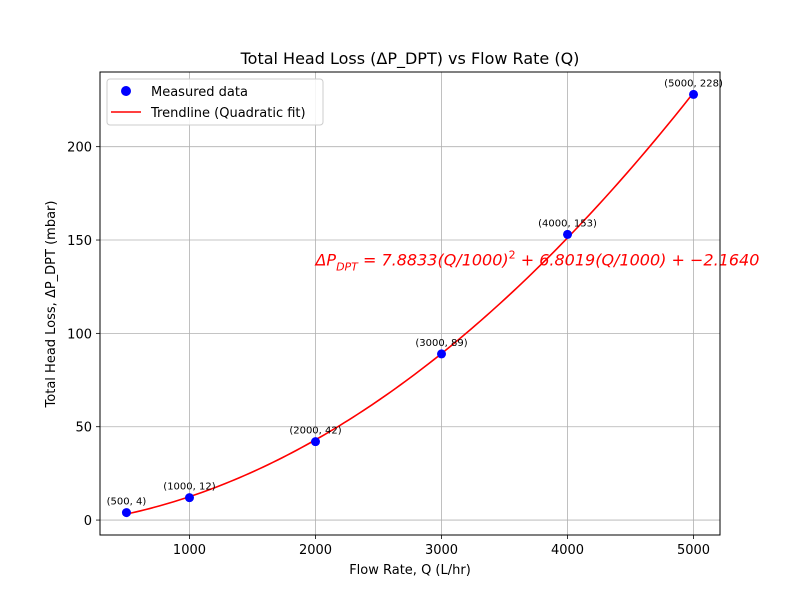 This screenshot has height=600, width=800. Describe the element at coordinates (88, 521) in the screenshot. I see `y-tick-label: 0` at that location.